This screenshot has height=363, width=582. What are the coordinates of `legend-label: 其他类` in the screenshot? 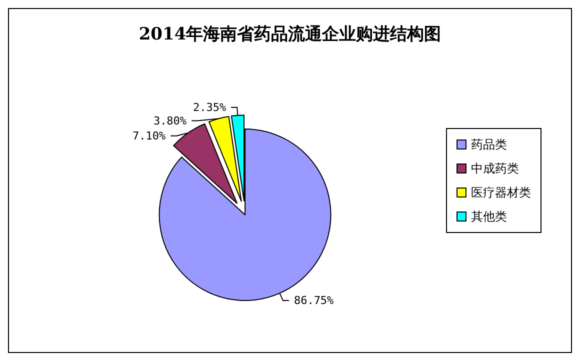 It's located at (489, 217).